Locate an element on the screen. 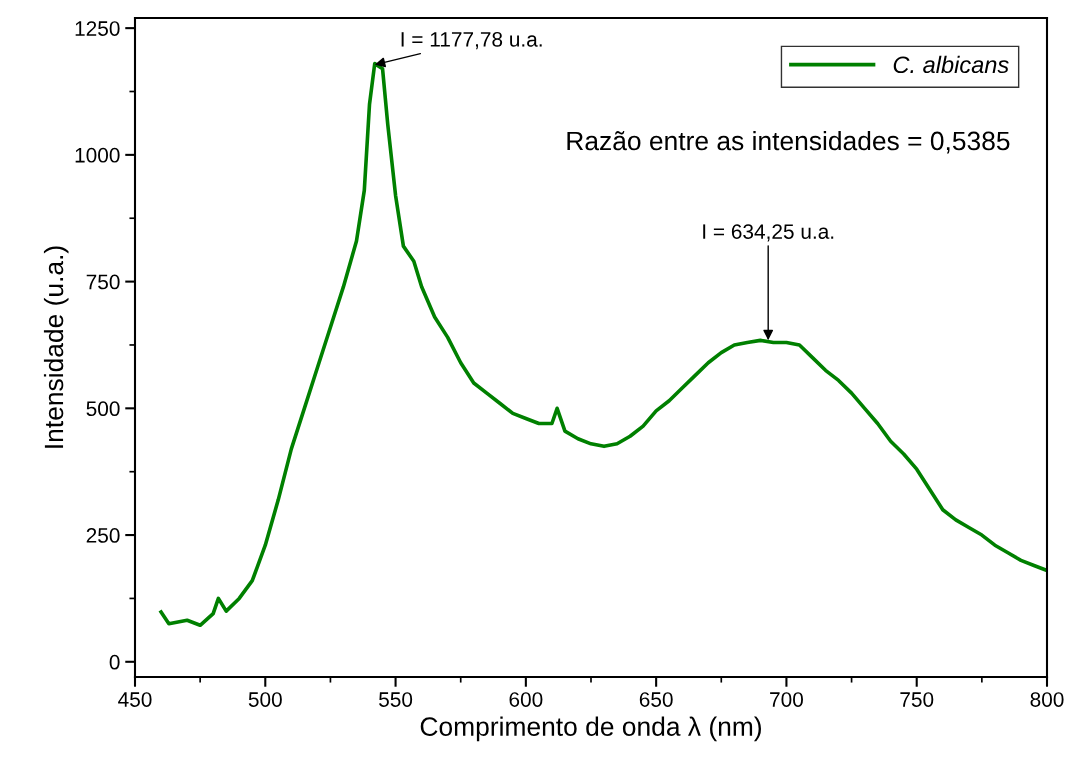 Image resolution: width=1075 pixels, height=769 pixels. annotation: I = 1177,78 u.a. is located at coordinates (471, 40).